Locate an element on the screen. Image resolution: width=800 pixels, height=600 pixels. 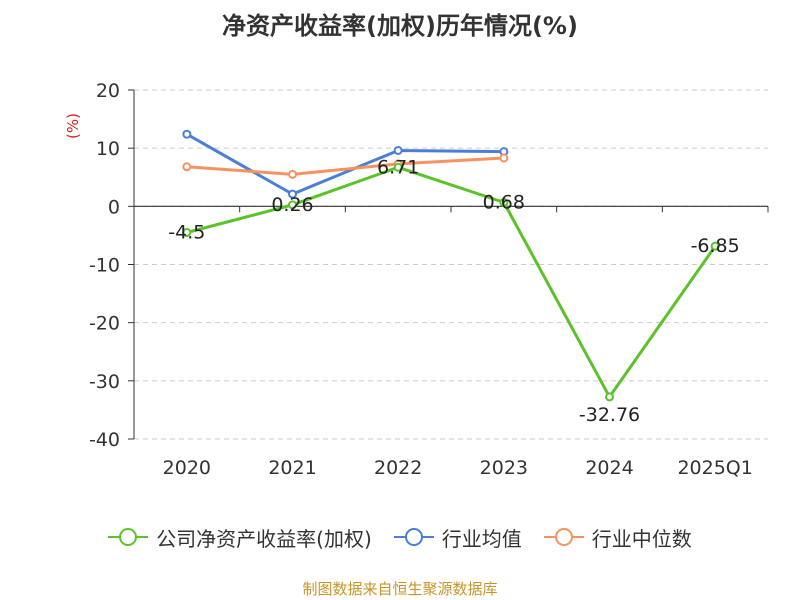
x-tick-label: 2024 is located at coordinates (609, 468).